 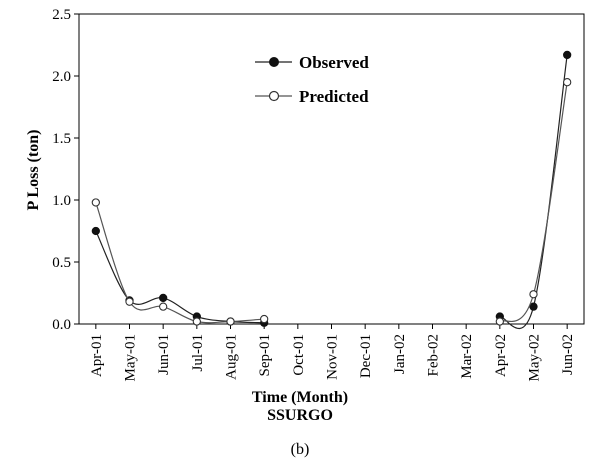 What do you see at coordinates (300, 397) in the screenshot?
I see `x-axis-title: Time (Month)` at bounding box center [300, 397].